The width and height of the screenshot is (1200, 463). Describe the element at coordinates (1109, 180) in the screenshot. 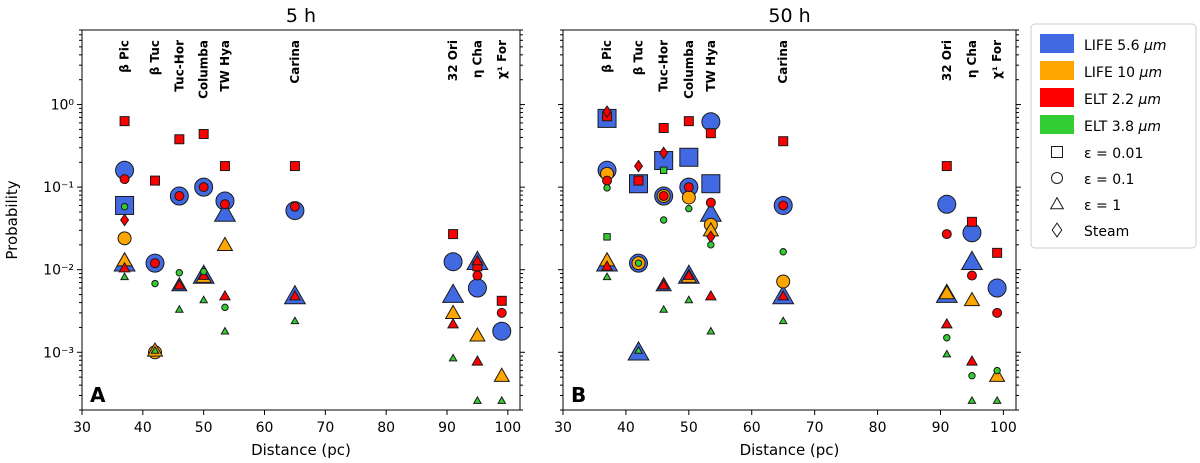

I see `legend-label: ε = 0.1` at that location.